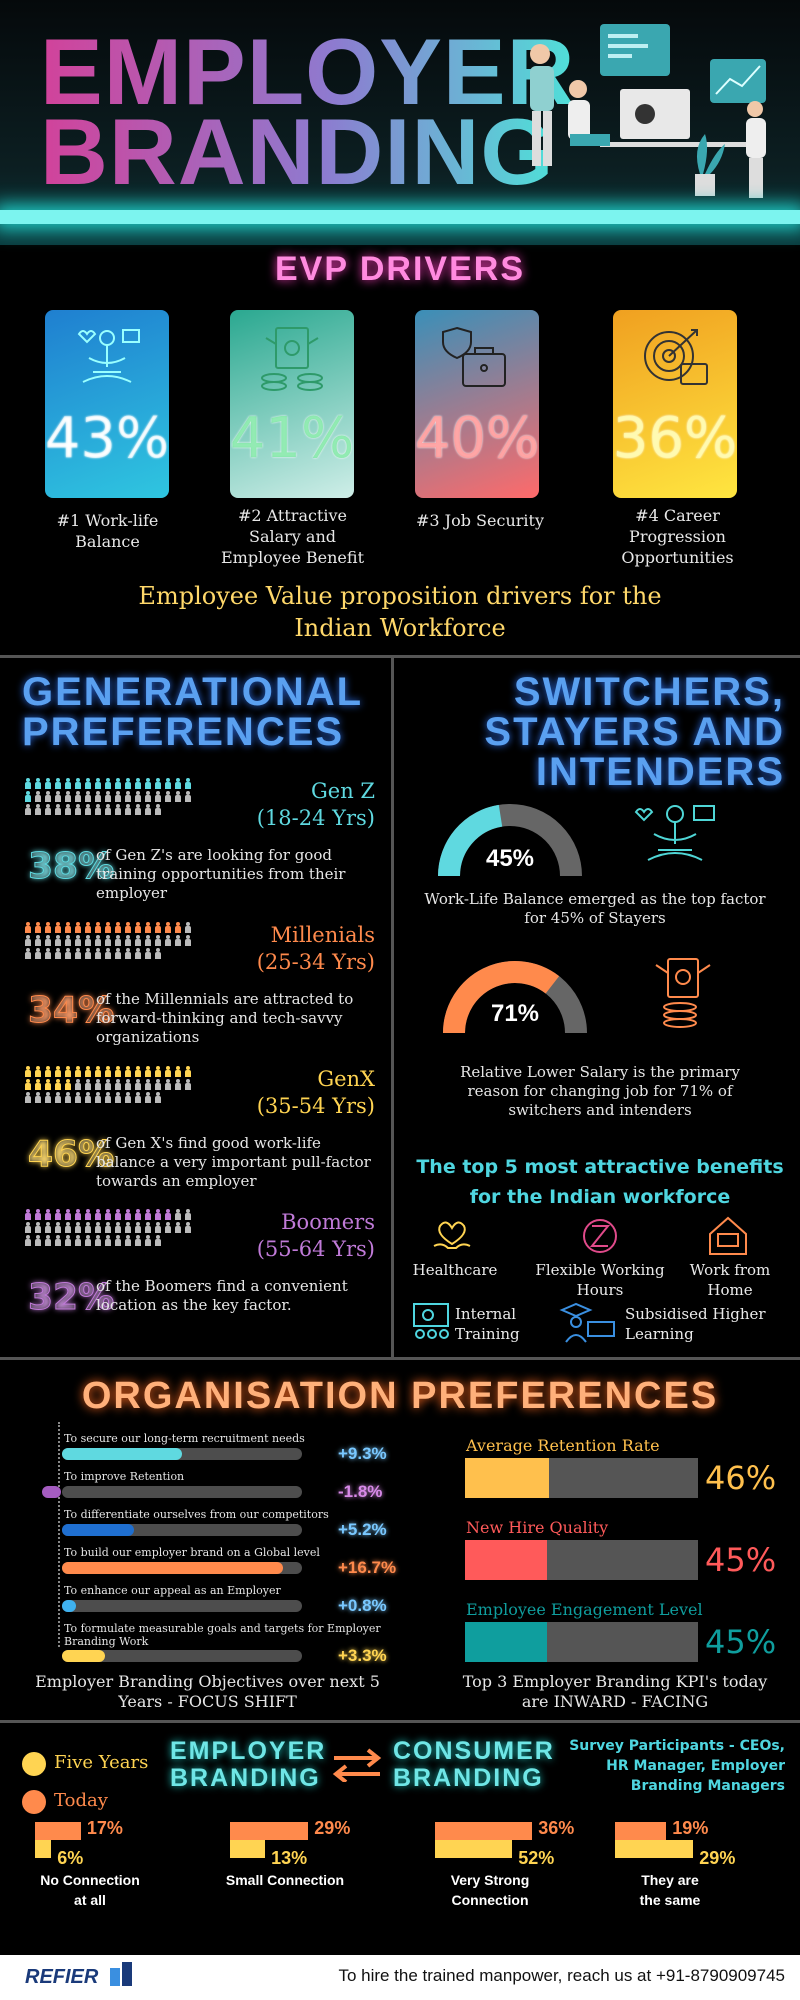 This screenshot has width=800, height=2000. What do you see at coordinates (292, 438) in the screenshot?
I see `evp-pct-2: 41%` at bounding box center [292, 438].